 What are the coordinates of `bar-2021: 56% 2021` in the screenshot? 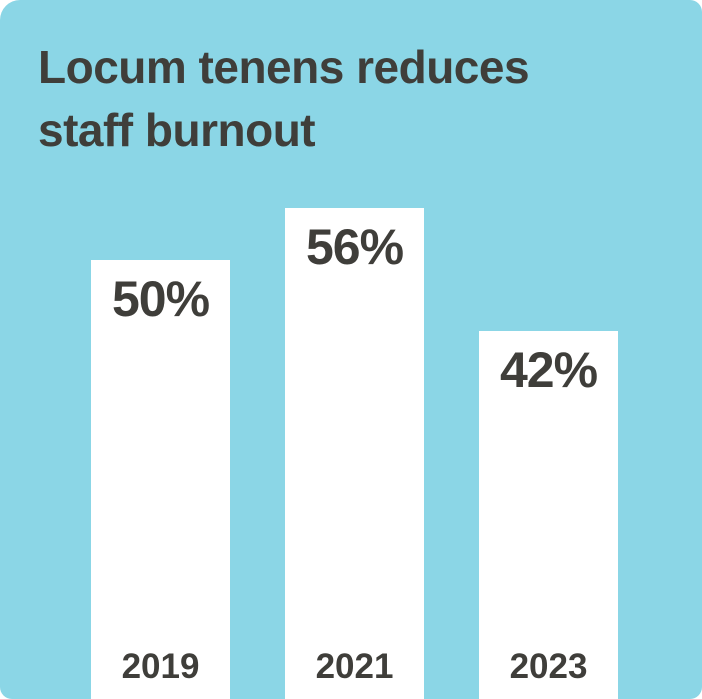 It's located at (354, 453).